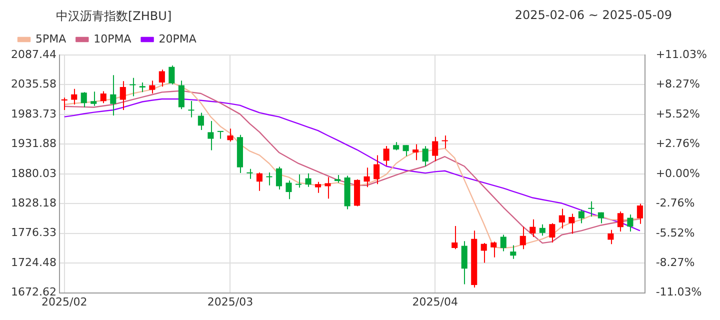 The height and width of the screenshot is (320, 720). I want to click on x-tick-label: 2025/03, so click(230, 301).